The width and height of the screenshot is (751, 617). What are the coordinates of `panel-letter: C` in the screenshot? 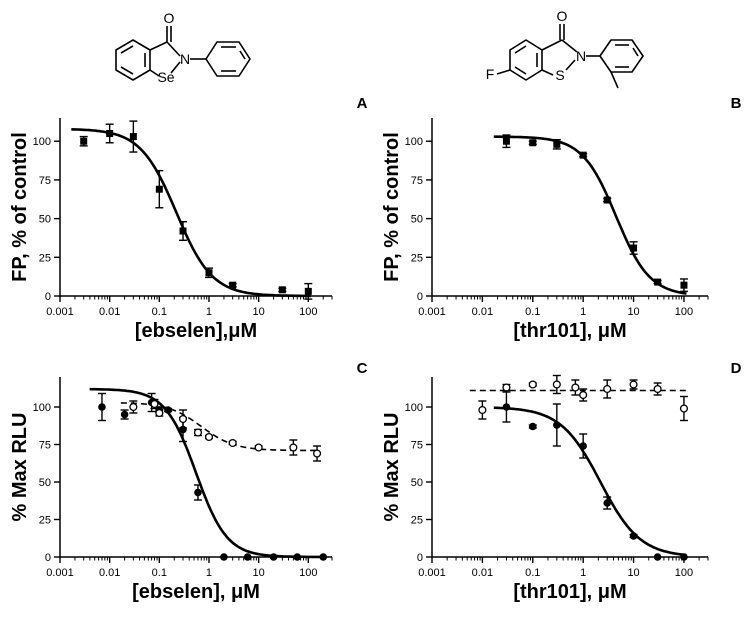 It's located at (362, 368).